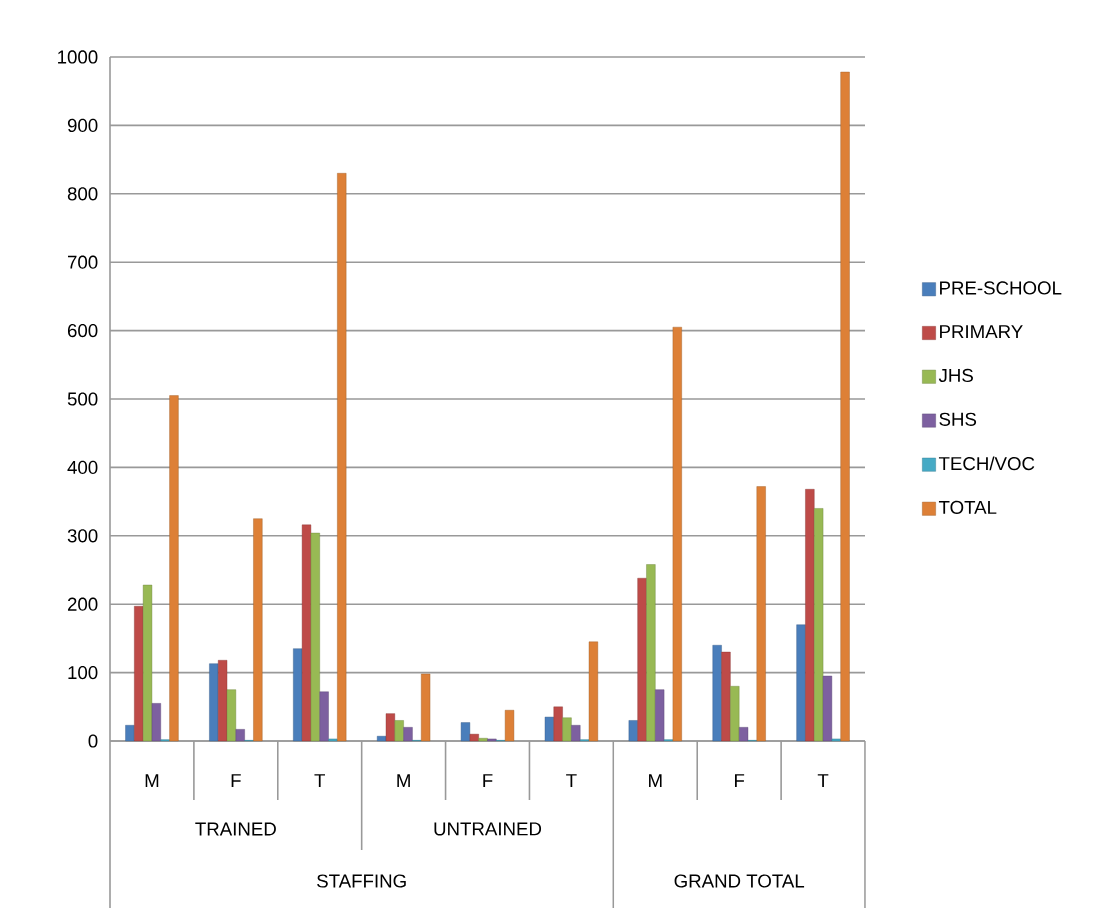 Image resolution: width=1099 pixels, height=908 pixels. What do you see at coordinates (739, 881) in the screenshot?
I see `text: GRAND TOTAL` at bounding box center [739, 881].